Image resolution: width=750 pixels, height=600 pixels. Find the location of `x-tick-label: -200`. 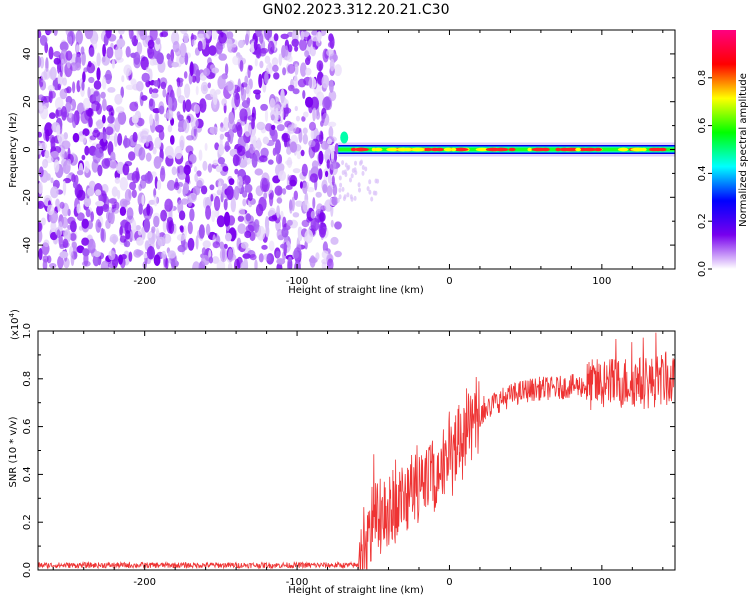

x-tick-label: -200 is located at coordinates (144, 281).